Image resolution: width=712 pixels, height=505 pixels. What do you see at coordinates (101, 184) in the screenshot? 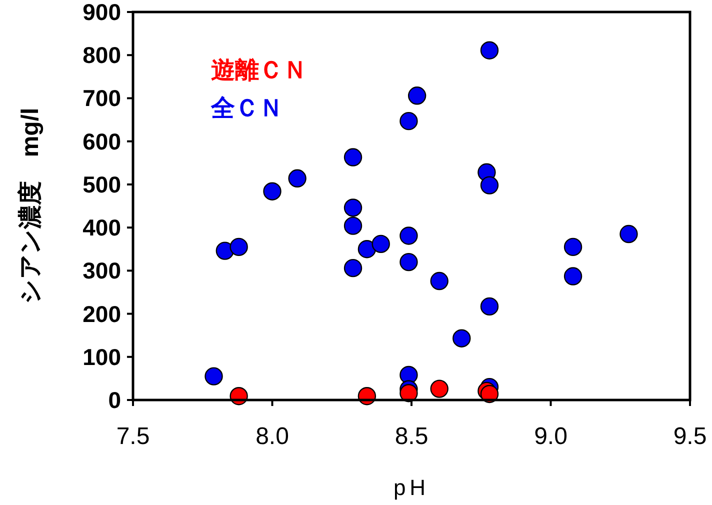
I see `y-tick-label: 500` at bounding box center [101, 184].